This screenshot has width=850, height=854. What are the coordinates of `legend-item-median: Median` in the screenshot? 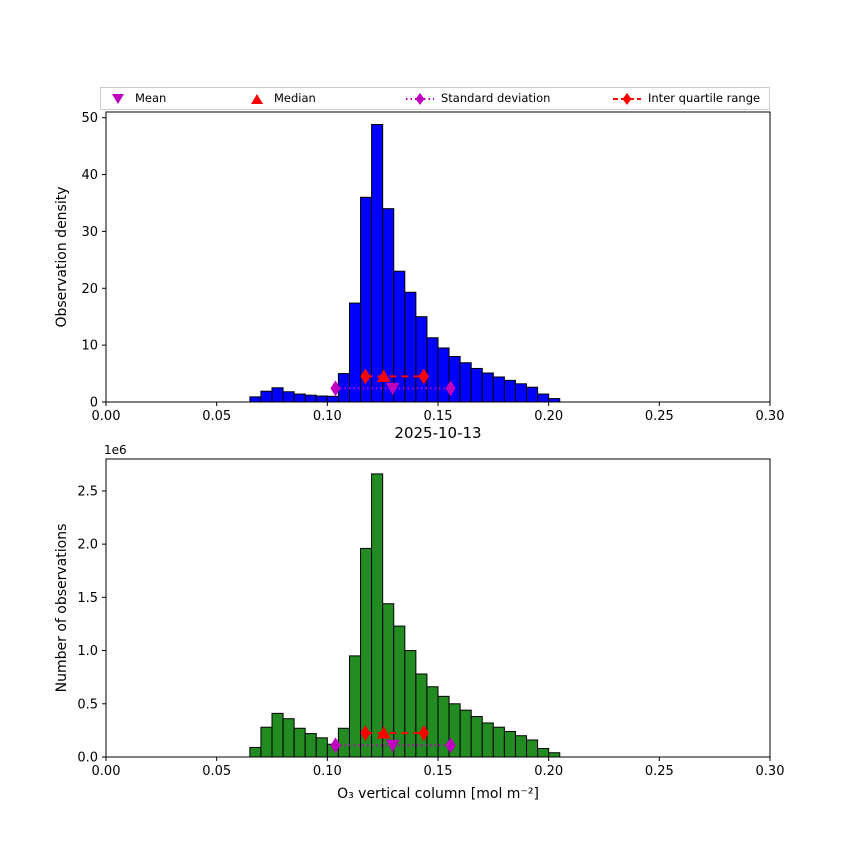 It's located at (281, 98).